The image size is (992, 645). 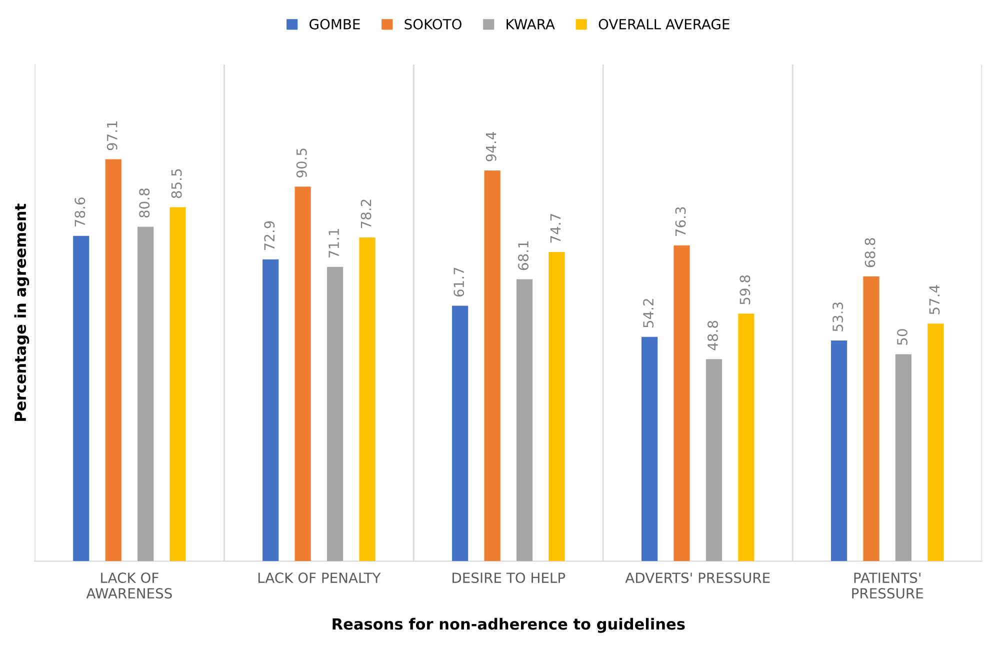 I want to click on data-label: 78.6, so click(x=80, y=212).